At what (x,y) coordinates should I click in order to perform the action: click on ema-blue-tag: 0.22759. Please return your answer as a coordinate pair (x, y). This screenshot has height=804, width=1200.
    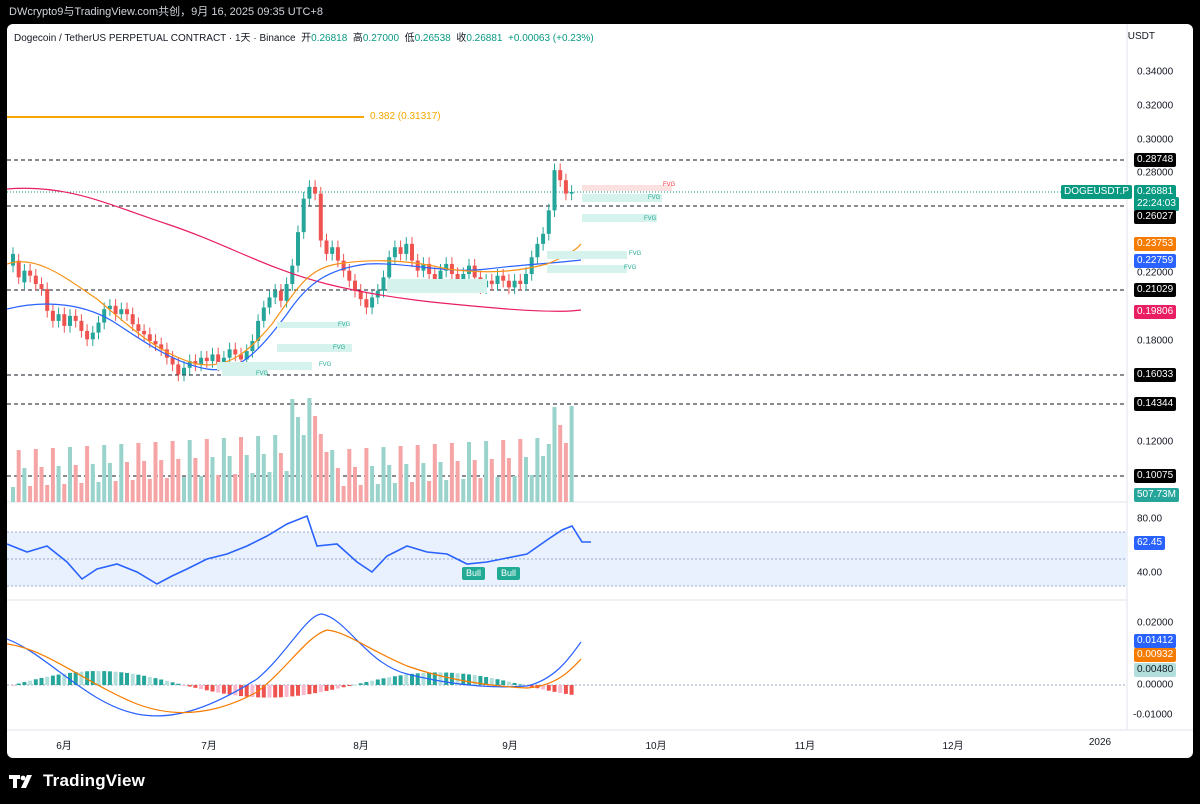
    Looking at the image, I should click on (1155, 261).